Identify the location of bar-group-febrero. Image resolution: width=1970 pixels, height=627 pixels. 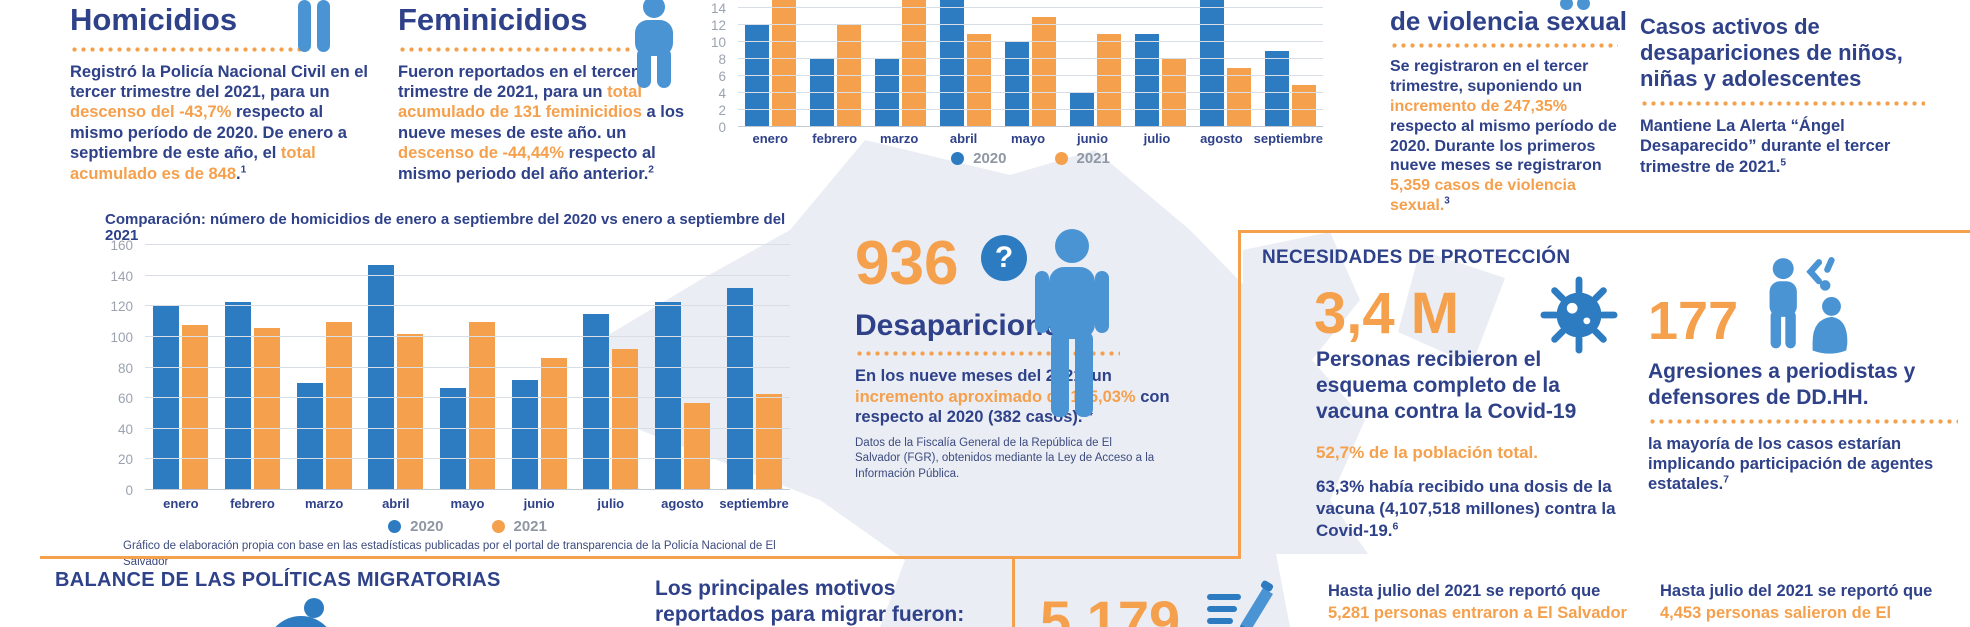
(835, 63).